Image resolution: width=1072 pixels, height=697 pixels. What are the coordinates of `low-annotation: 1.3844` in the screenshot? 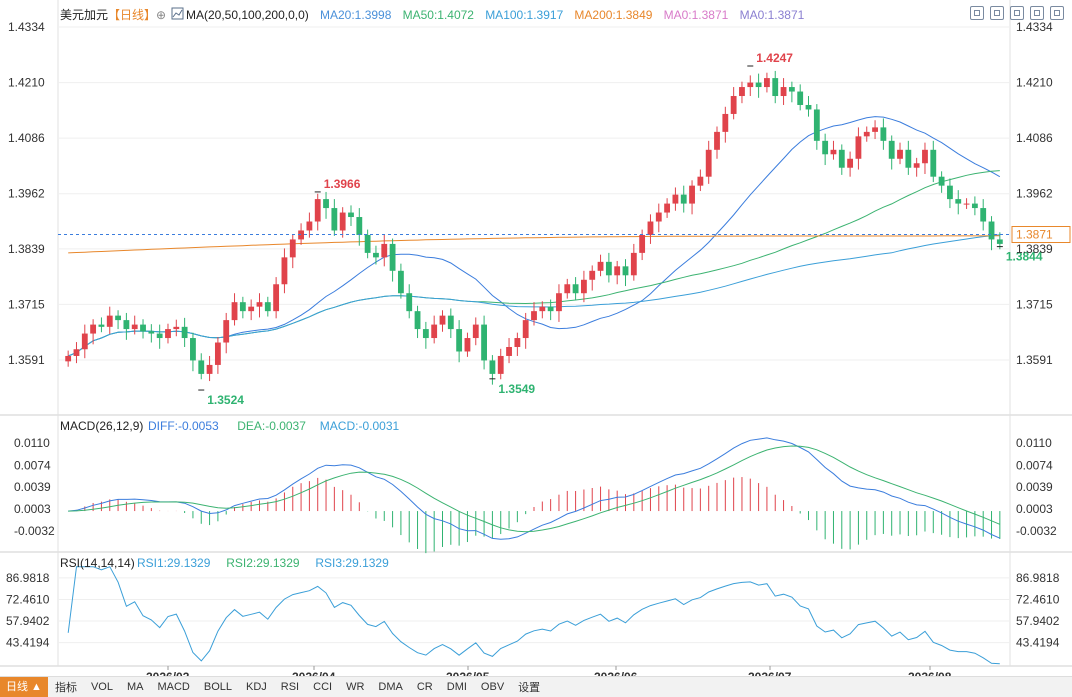 It's located at (1024, 257).